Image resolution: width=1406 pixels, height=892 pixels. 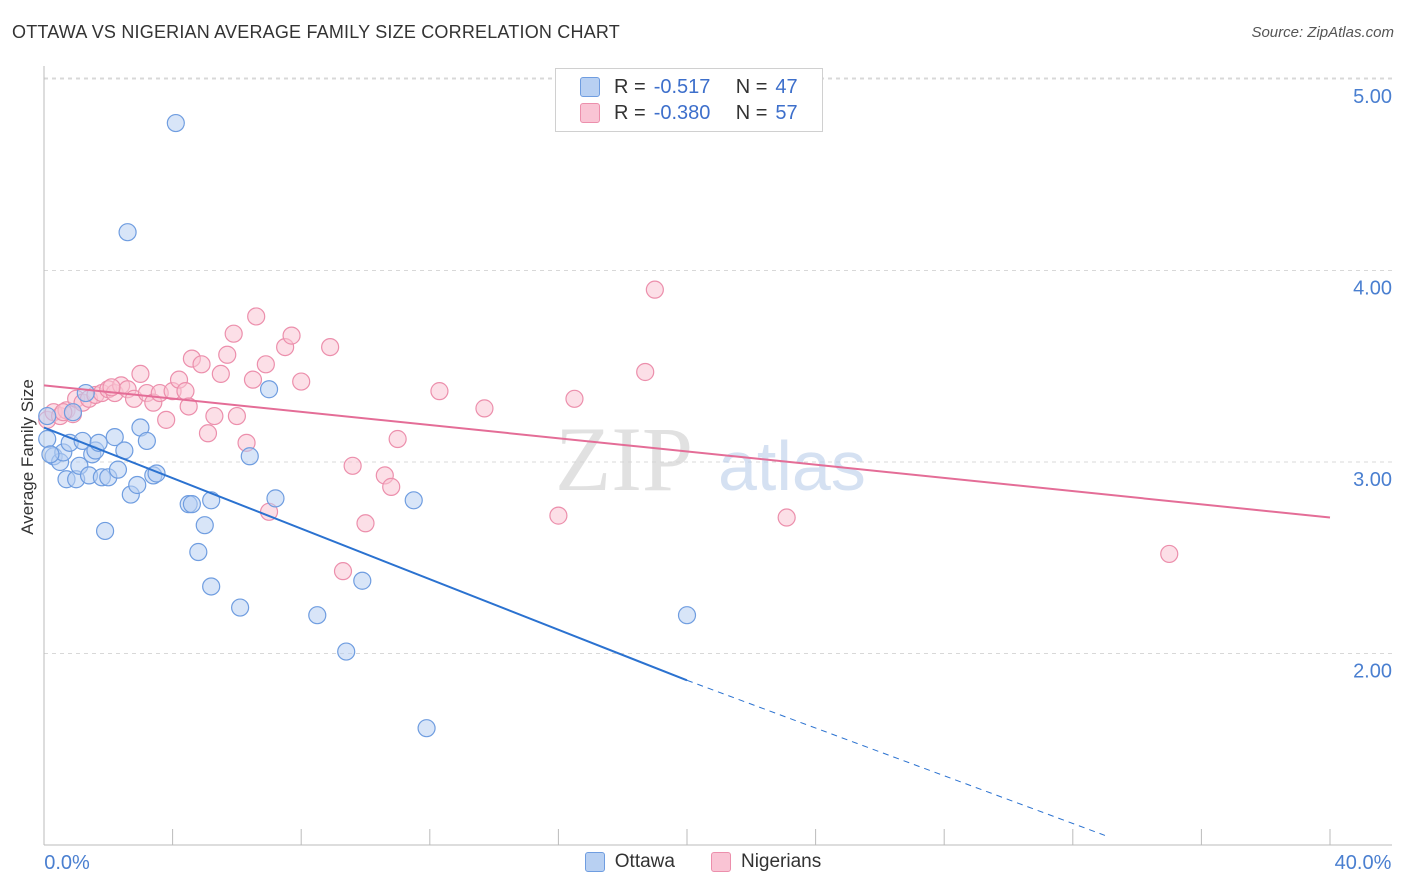 What do you see at coordinates (710, 459) in the screenshot?
I see `watermark: ZIP atlas` at bounding box center [710, 459].